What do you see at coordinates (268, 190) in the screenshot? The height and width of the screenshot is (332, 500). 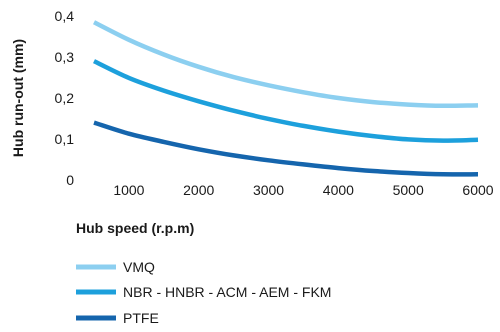 I see `x-tick-label: 3000` at bounding box center [268, 190].